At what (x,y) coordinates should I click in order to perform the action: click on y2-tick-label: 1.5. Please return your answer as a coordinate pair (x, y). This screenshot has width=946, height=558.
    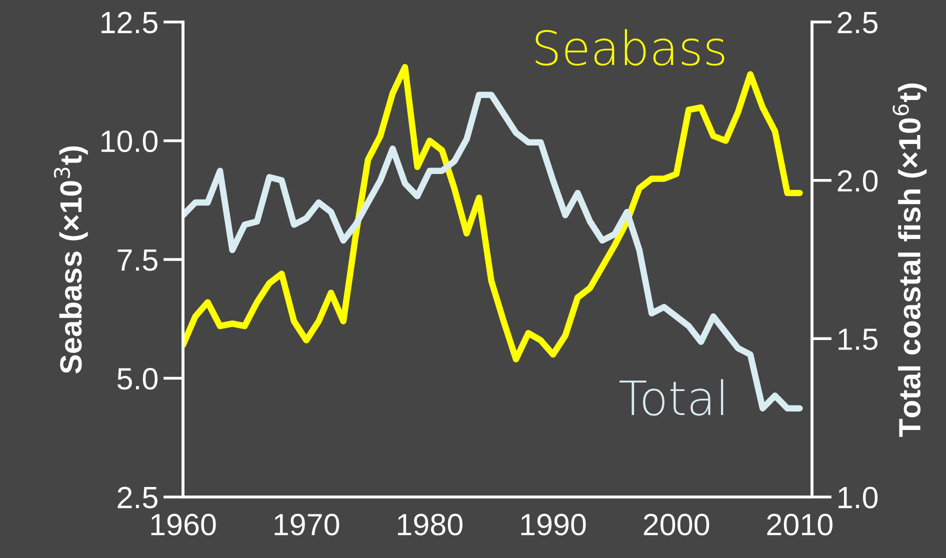
    Looking at the image, I should click on (858, 339).